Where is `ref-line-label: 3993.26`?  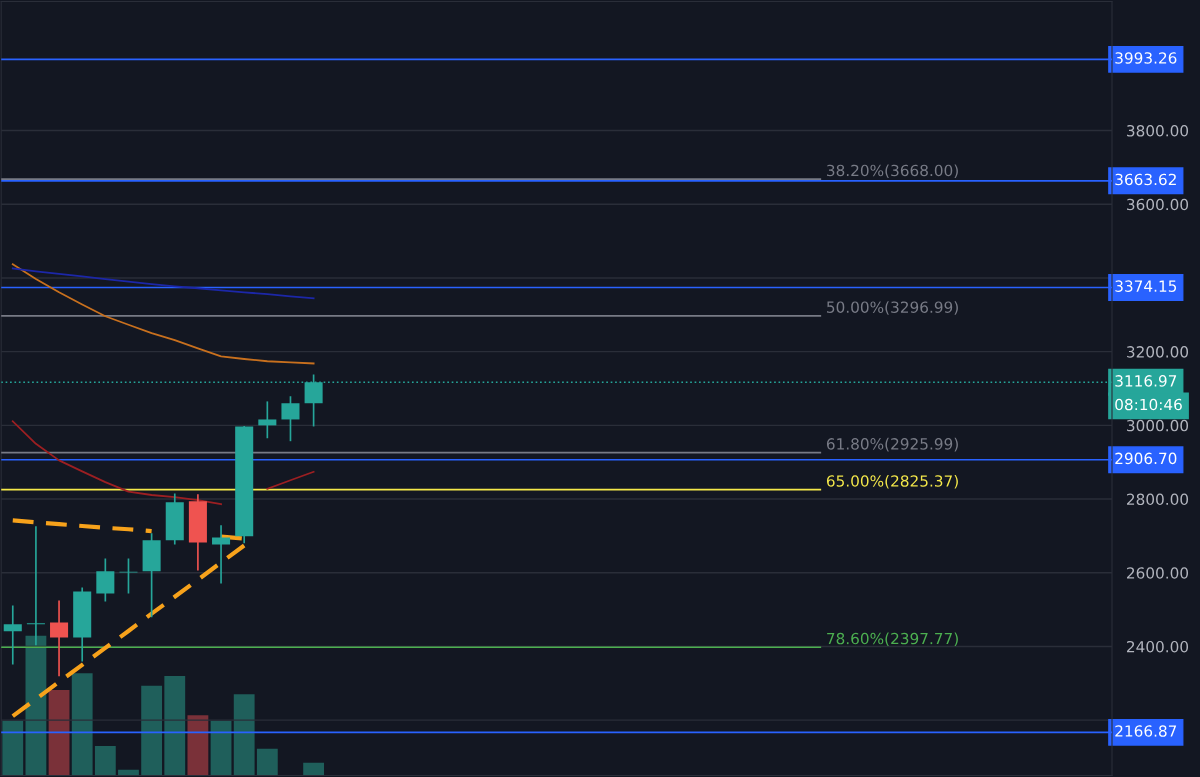 ref-line-label: 3993.26 is located at coordinates (1146, 58).